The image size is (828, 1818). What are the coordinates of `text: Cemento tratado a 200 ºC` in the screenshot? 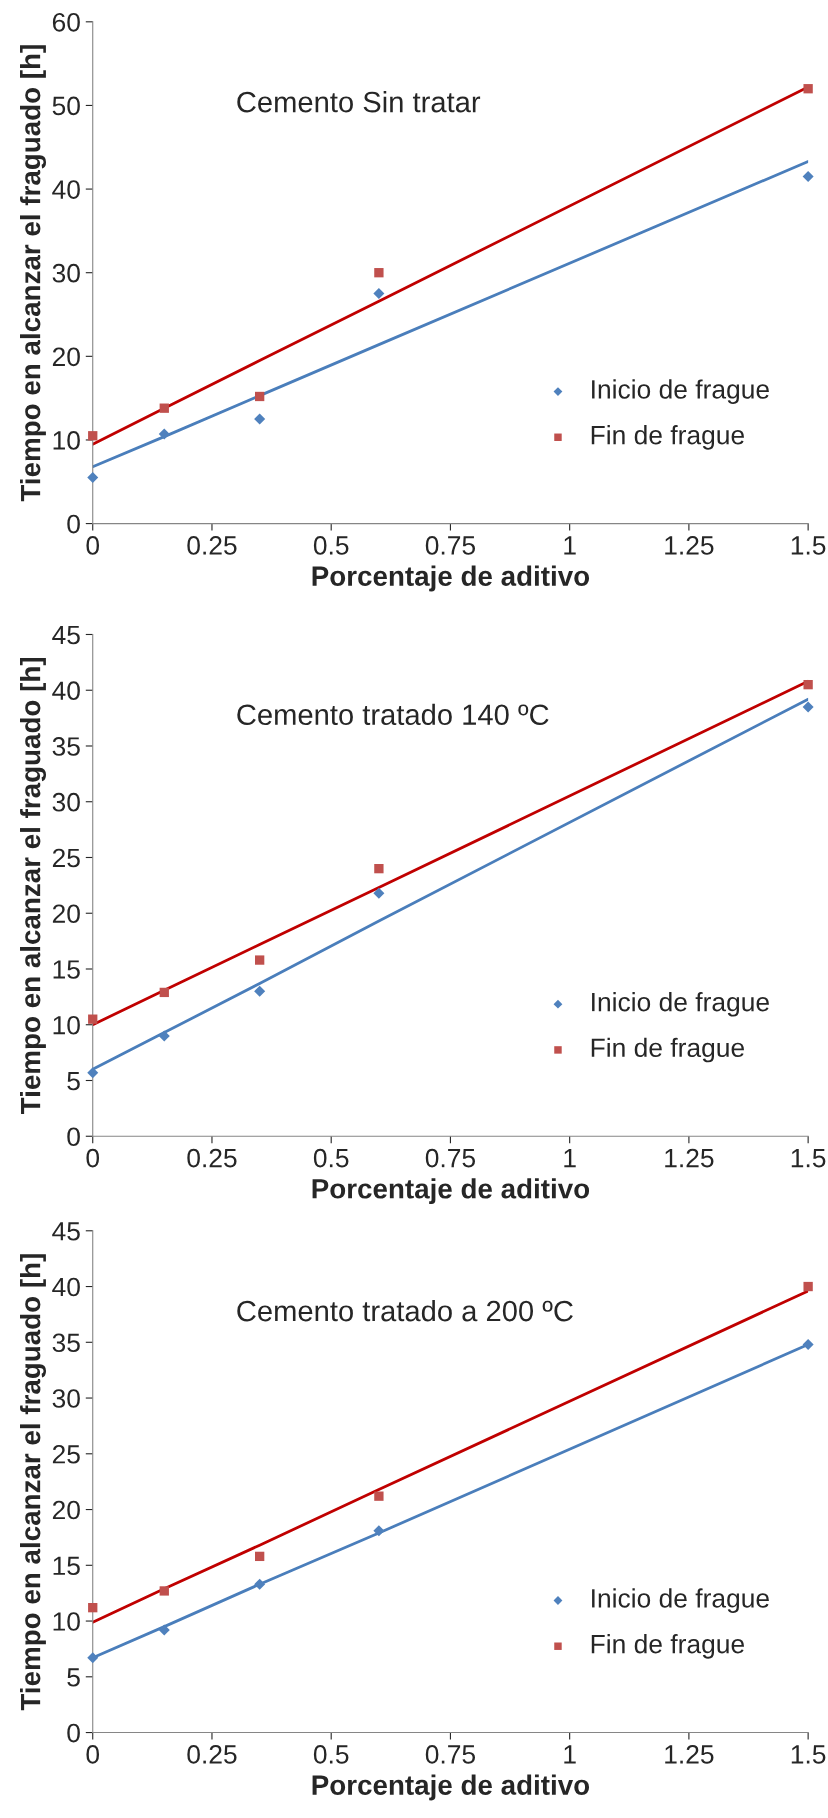 It's located at (405, 1310).